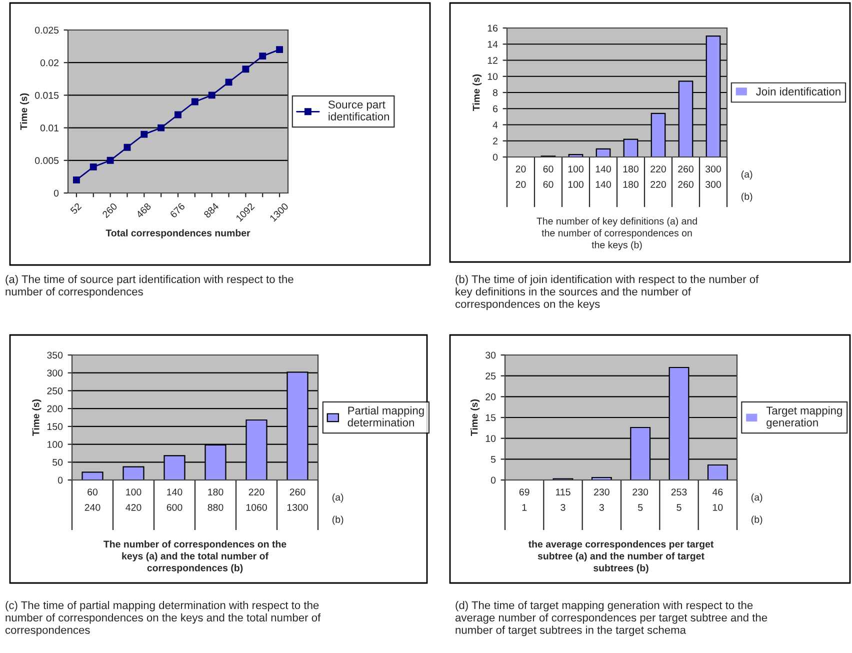 The width and height of the screenshot is (852, 653). What do you see at coordinates (55, 408) in the screenshot?
I see `y-tick-label: 200` at bounding box center [55, 408].